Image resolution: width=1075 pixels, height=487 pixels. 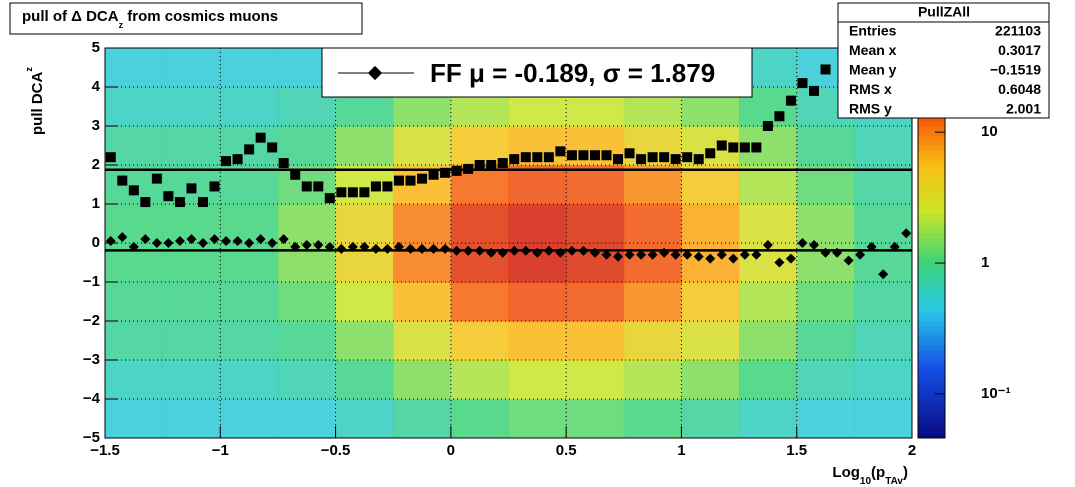 What do you see at coordinates (96, 47) in the screenshot?
I see `y-tick-label: 5` at bounding box center [96, 47].